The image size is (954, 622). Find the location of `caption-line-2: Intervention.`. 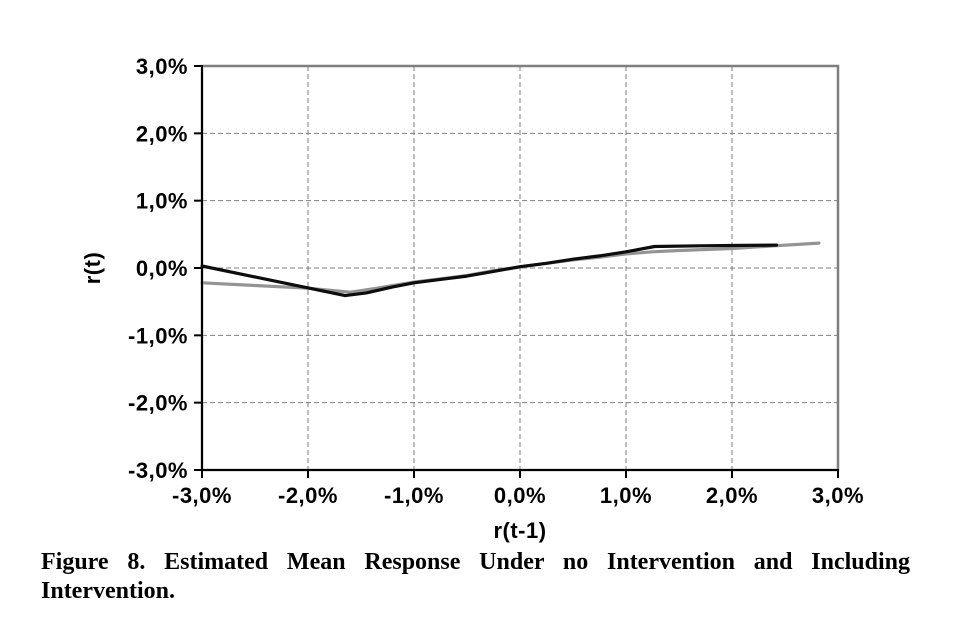

caption-line-2: Intervention. is located at coordinates (108, 591).